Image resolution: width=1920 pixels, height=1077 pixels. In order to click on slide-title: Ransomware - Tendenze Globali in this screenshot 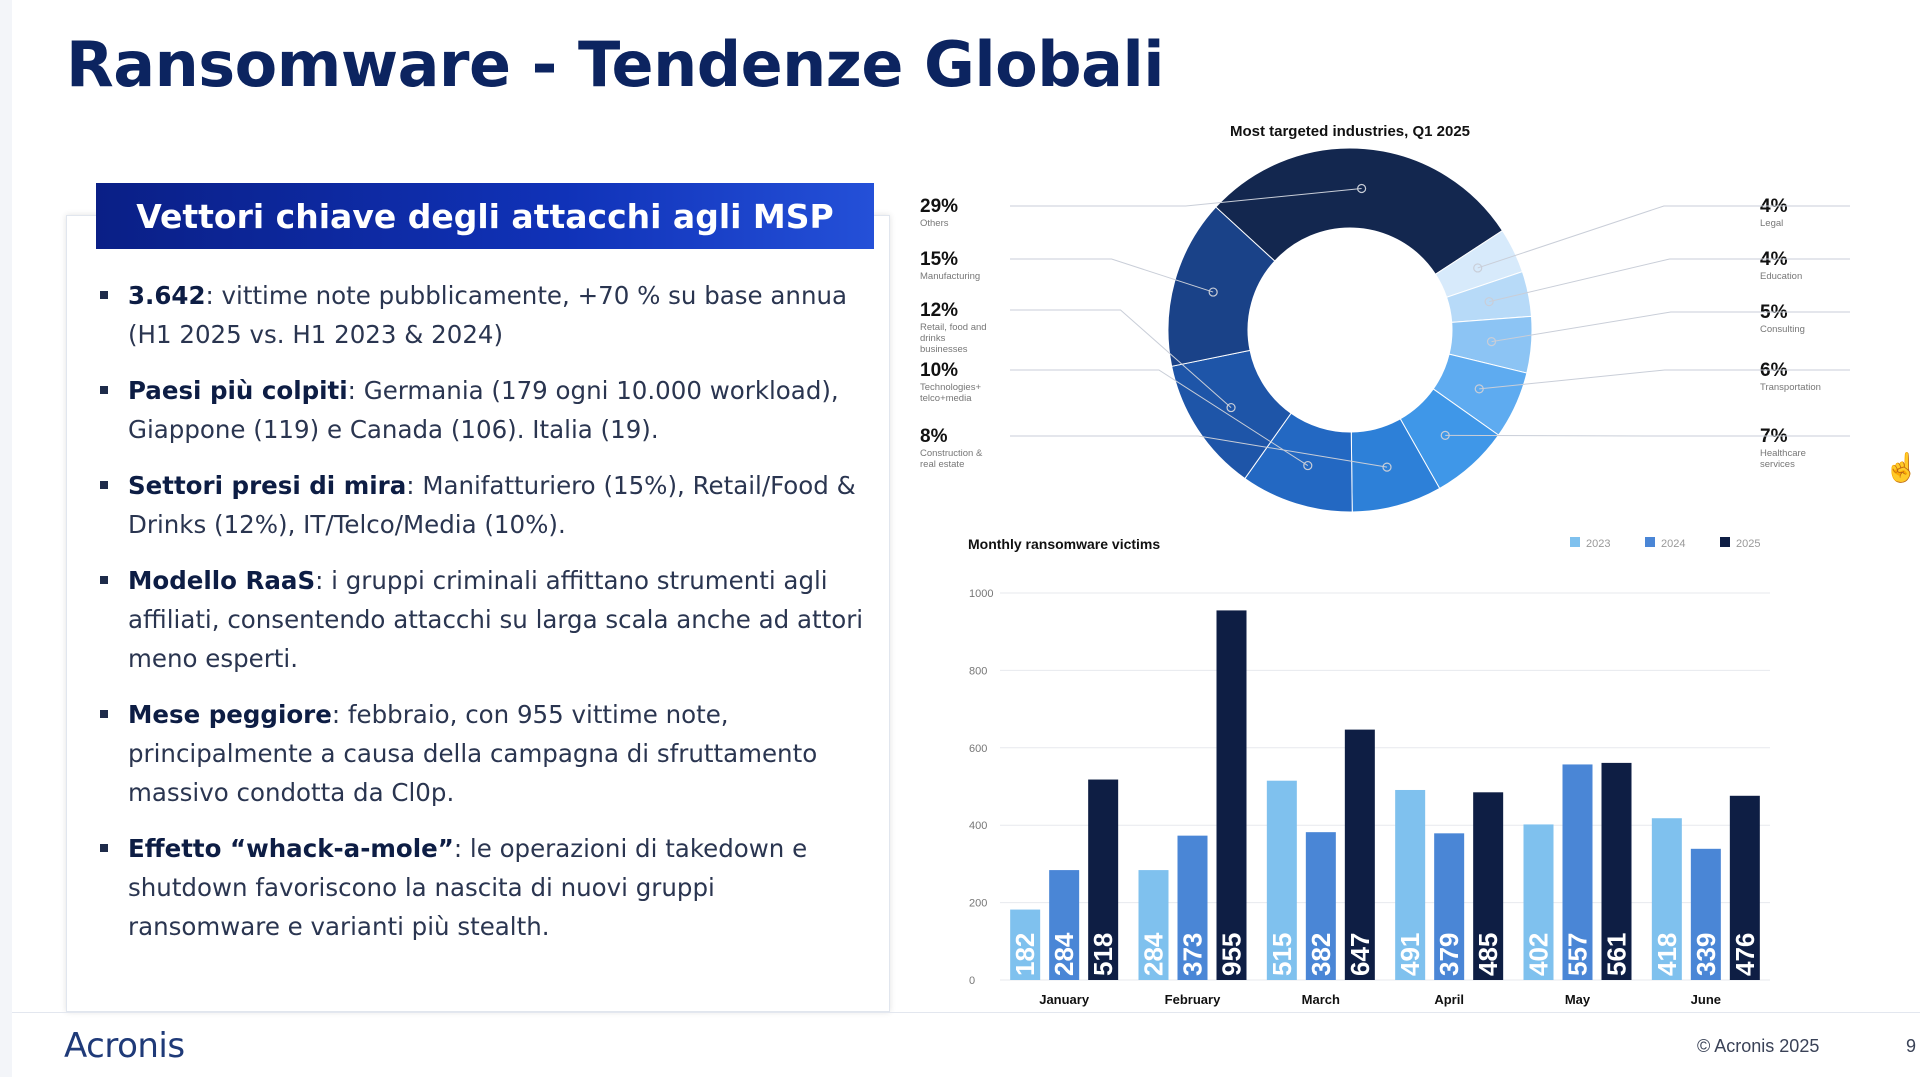, I will do `click(615, 64)`.